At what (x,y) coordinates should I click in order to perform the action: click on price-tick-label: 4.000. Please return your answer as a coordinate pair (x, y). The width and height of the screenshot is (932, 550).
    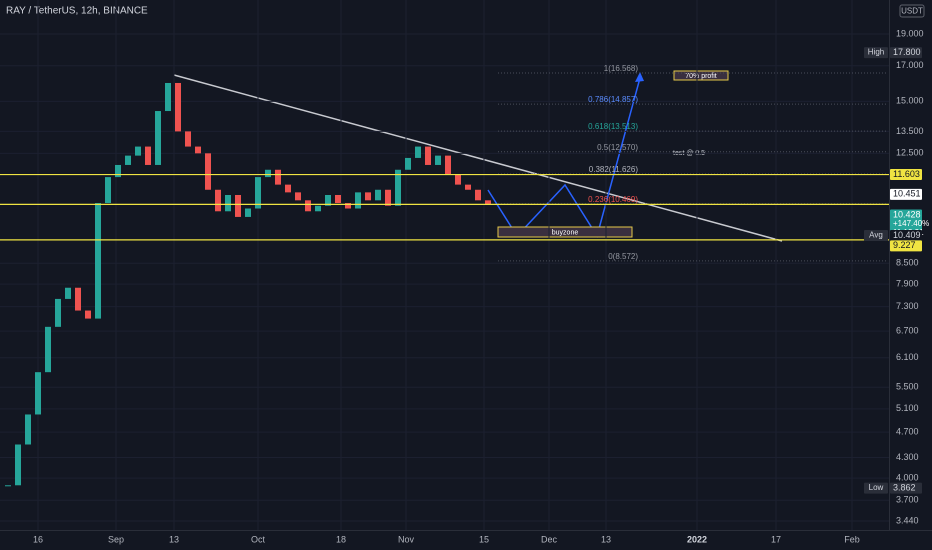
    Looking at the image, I should click on (907, 477).